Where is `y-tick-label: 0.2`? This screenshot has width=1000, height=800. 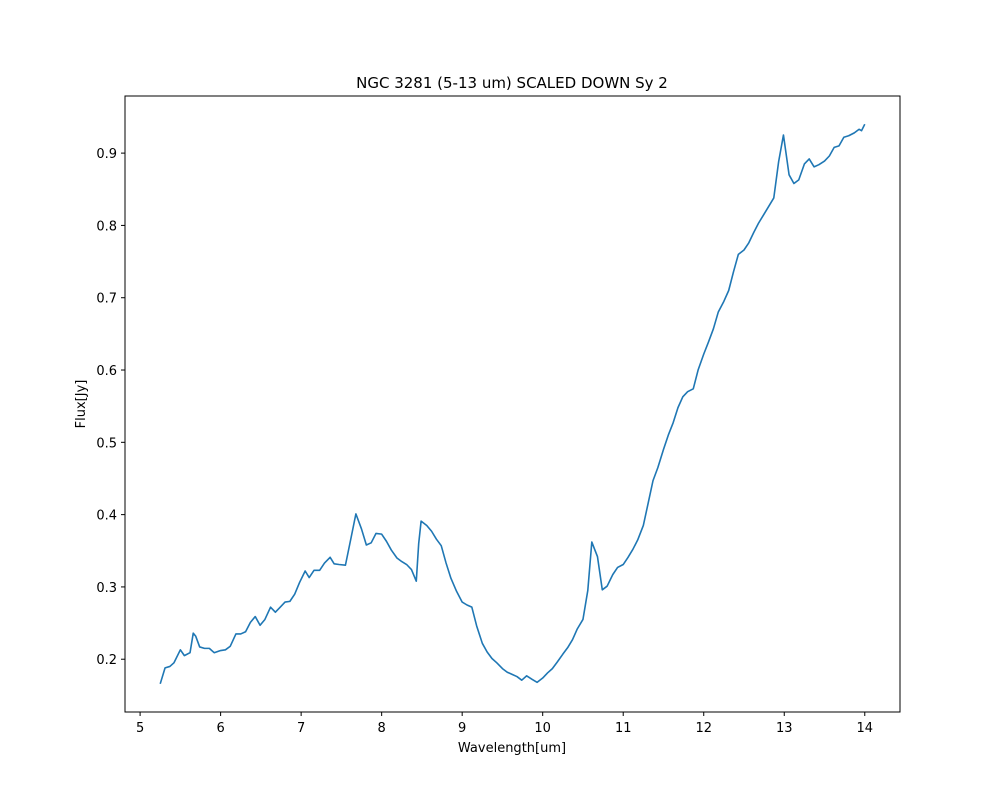 y-tick-label: 0.2 is located at coordinates (106, 660).